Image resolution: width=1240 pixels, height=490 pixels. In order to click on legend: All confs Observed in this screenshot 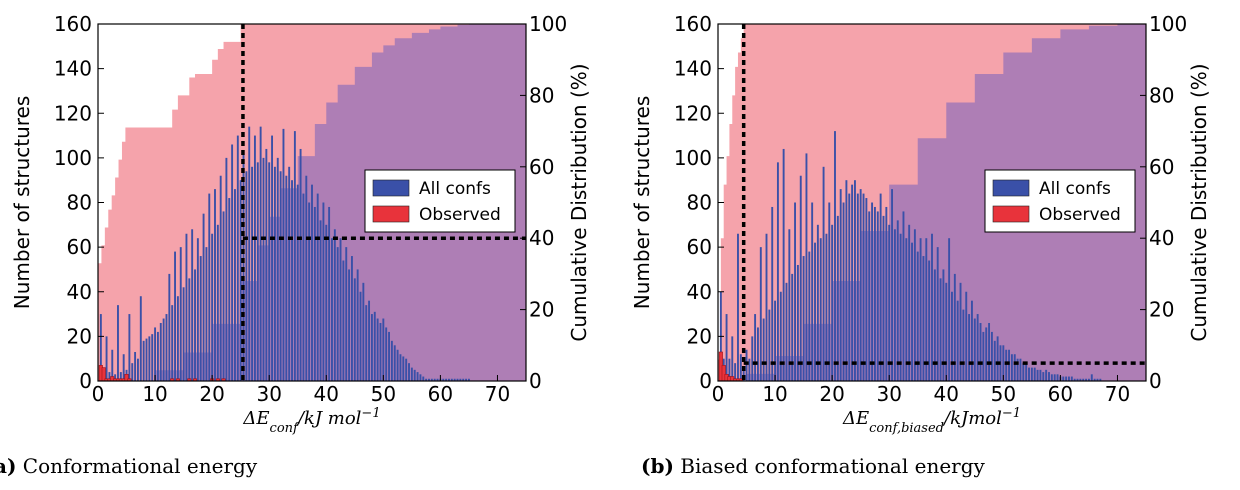, I will do `click(1060, 201)`.